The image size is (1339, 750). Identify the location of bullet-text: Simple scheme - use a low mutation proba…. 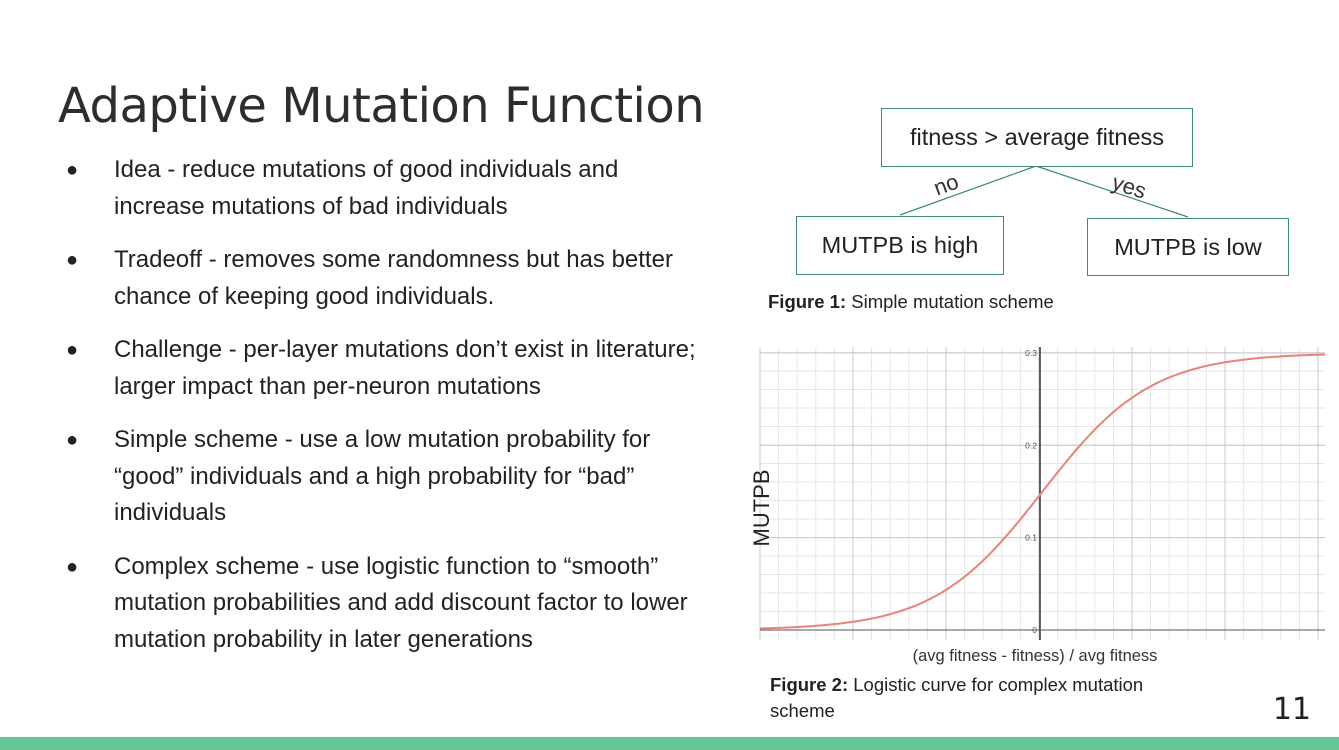
(382, 476).